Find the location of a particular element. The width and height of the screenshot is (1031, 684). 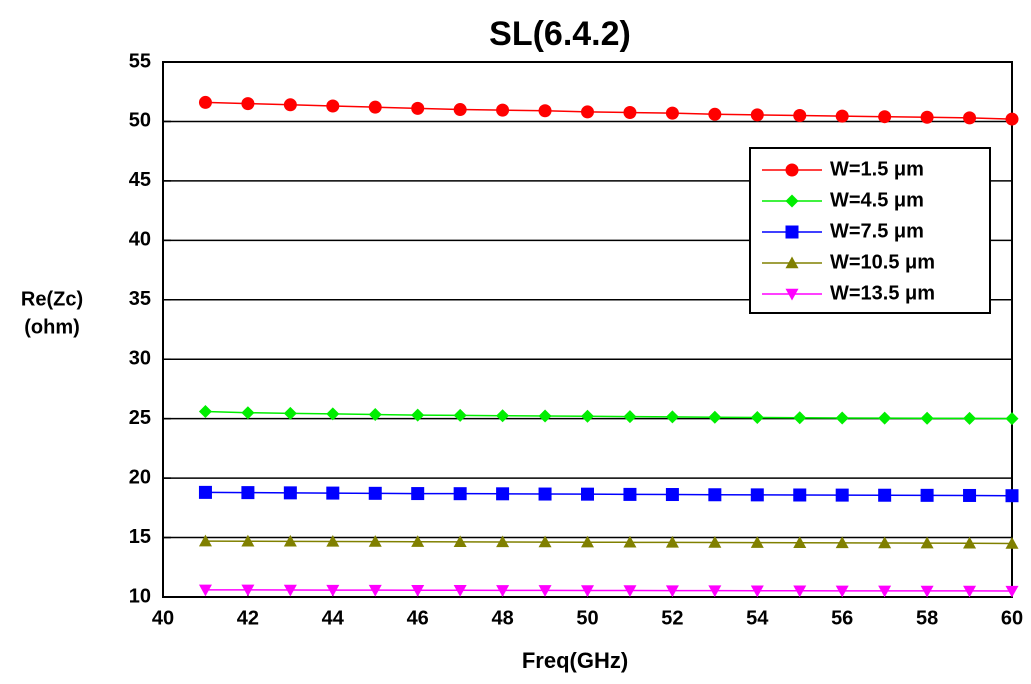

legend-label: W=4.5 μm is located at coordinates (877, 200).